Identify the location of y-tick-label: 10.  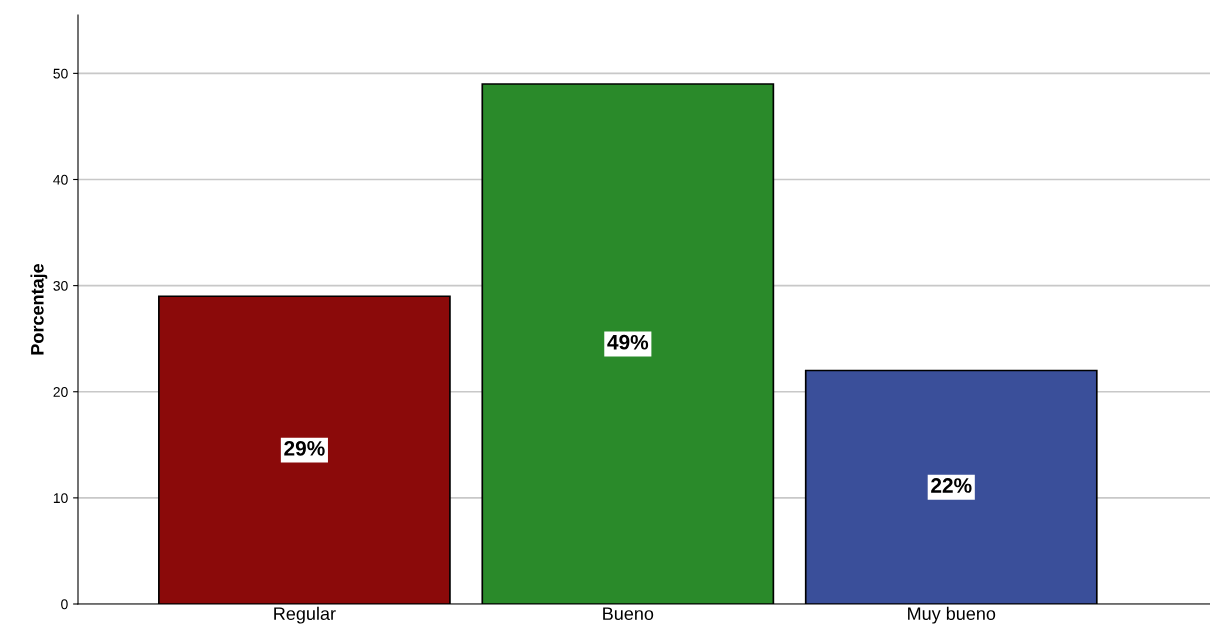
(60, 498).